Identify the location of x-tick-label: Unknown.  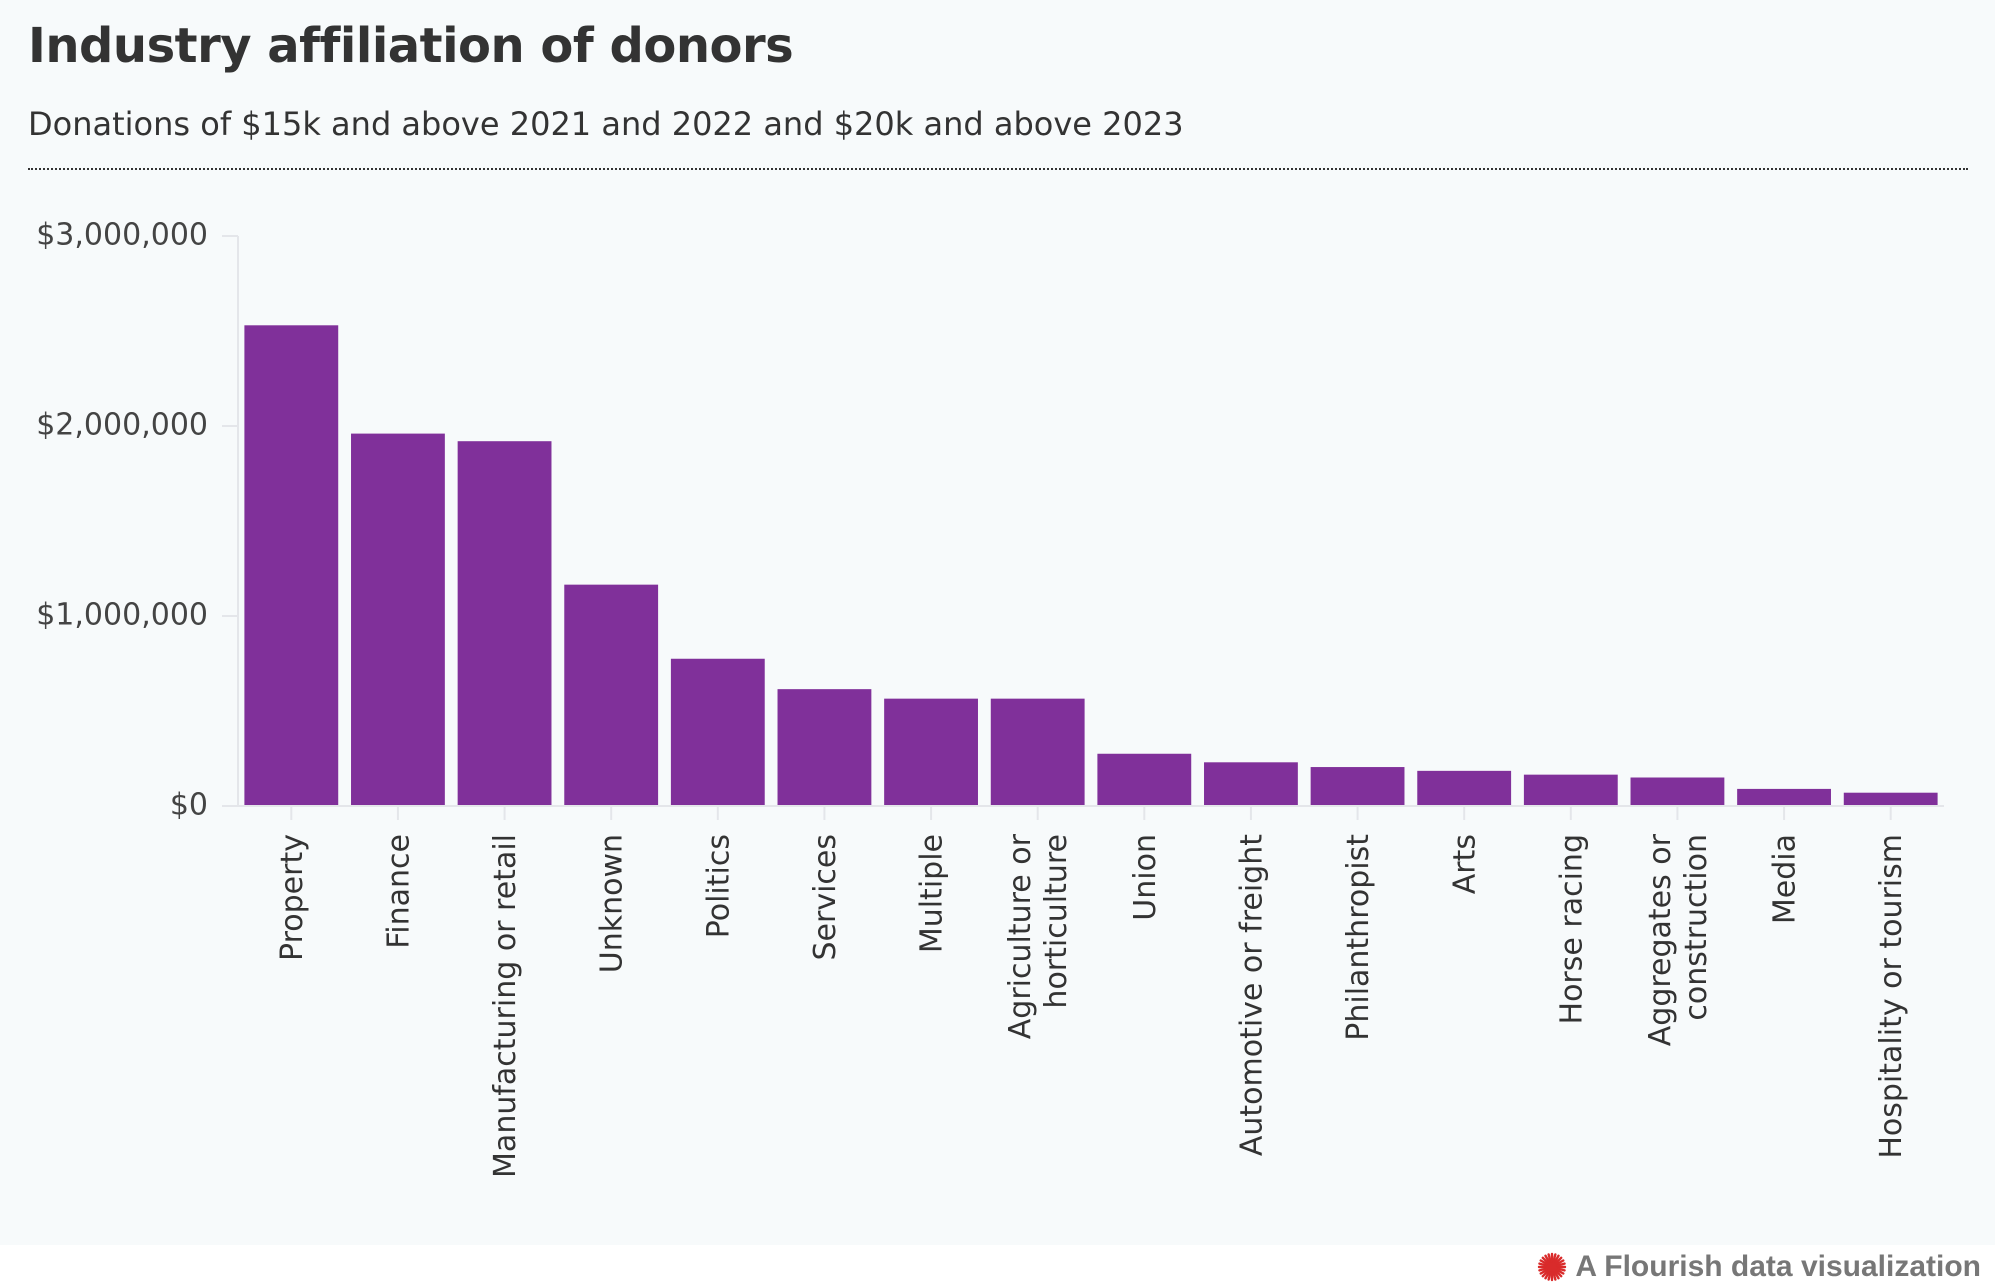
(612, 903).